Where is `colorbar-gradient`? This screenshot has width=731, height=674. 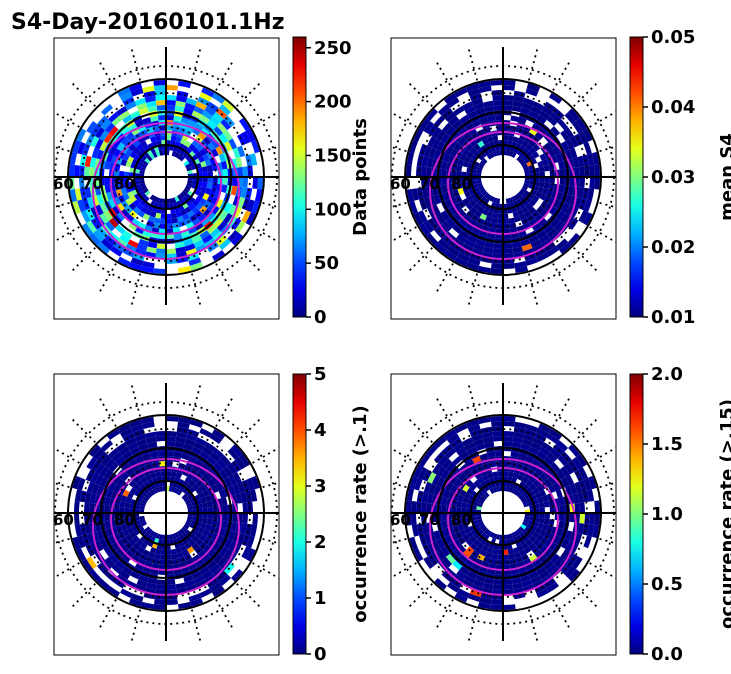
colorbar-gradient is located at coordinates (636, 177).